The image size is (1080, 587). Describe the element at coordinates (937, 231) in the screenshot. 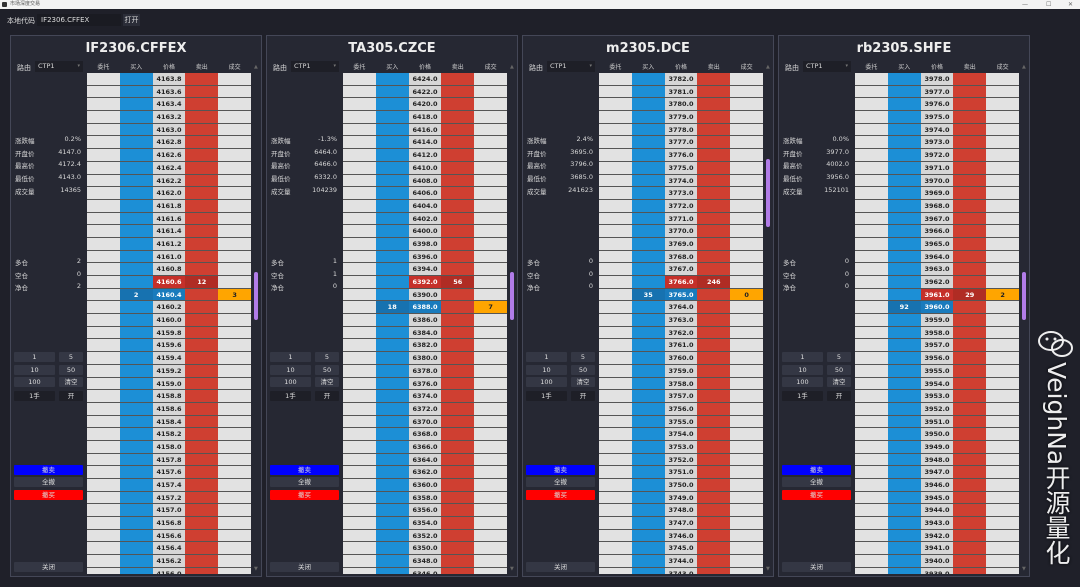

I see `ladder-row: 3966.0` at that location.